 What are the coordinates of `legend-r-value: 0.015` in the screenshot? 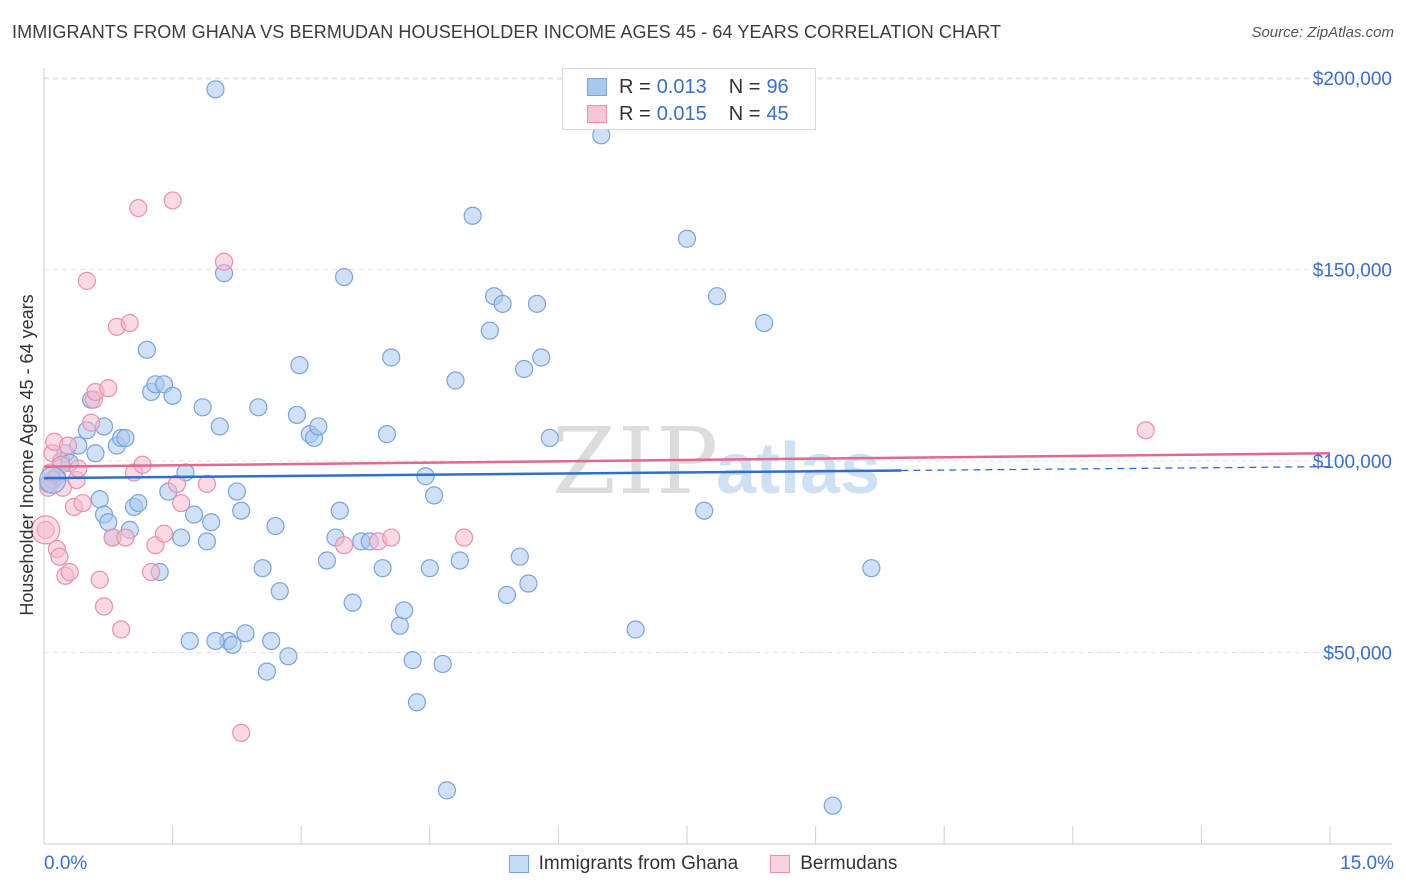 It's located at (681, 113).